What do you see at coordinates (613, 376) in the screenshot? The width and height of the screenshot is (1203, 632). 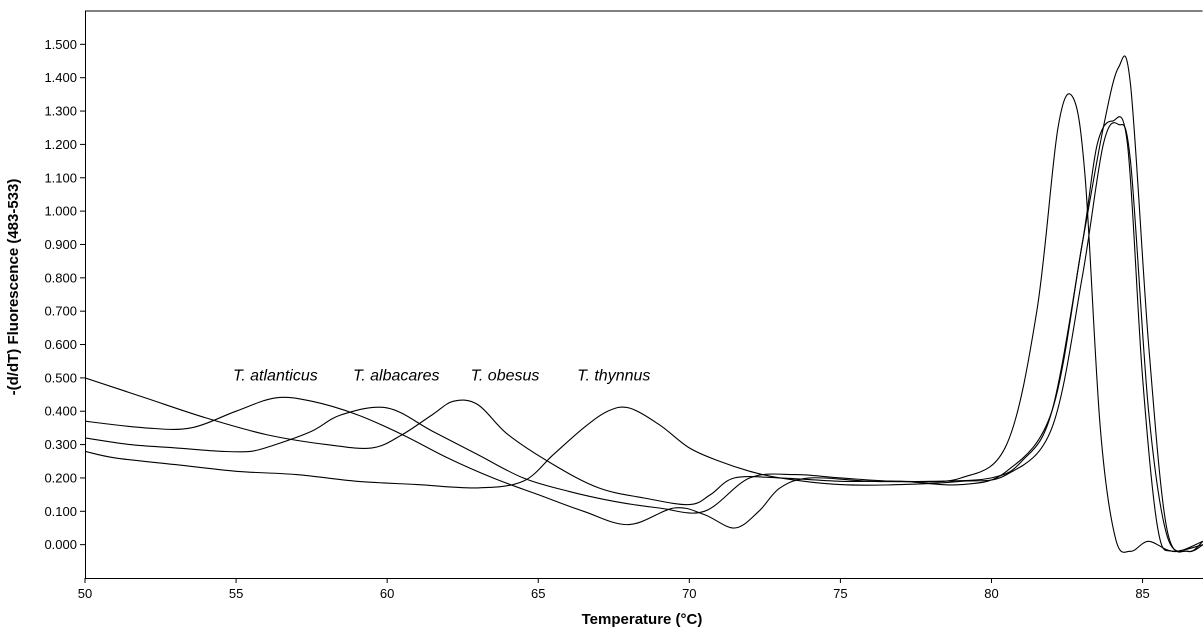 I see `species-annotation: T. thynnus` at bounding box center [613, 376].